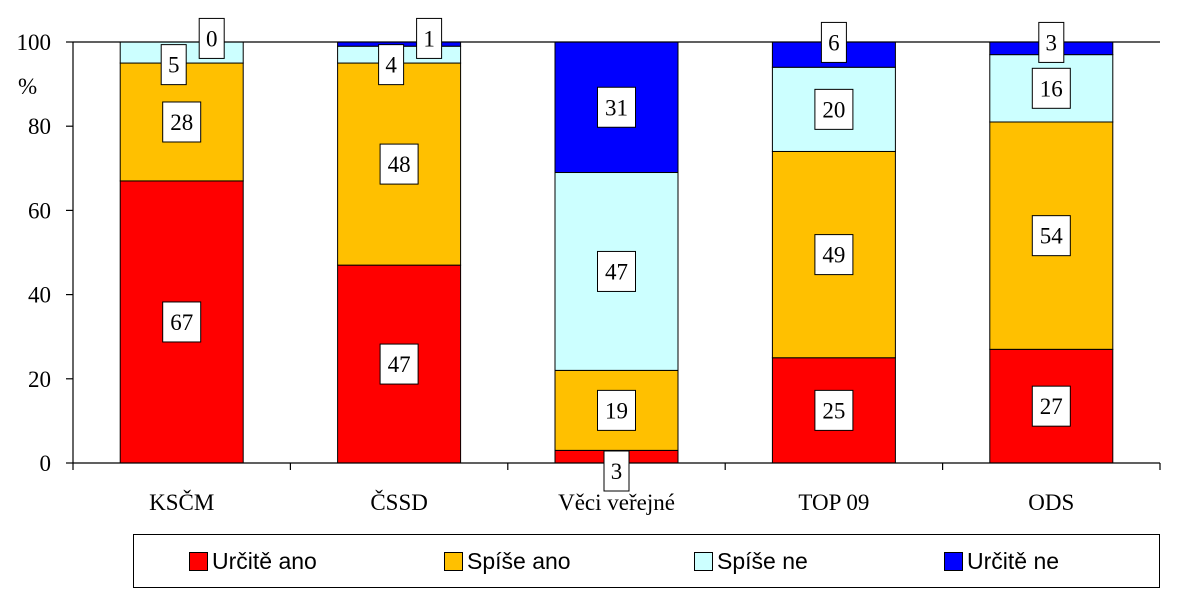 Image resolution: width=1178 pixels, height=589 pixels. Describe the element at coordinates (833, 502) in the screenshot. I see `x-tick-label: TOP 09` at that location.